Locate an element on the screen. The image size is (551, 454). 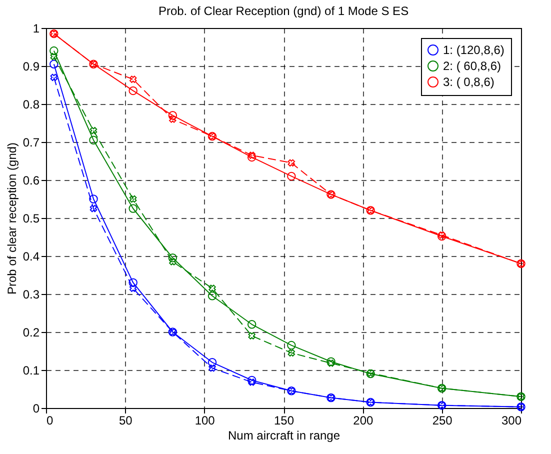
y-tick-label: 0.3 is located at coordinates (31, 295).